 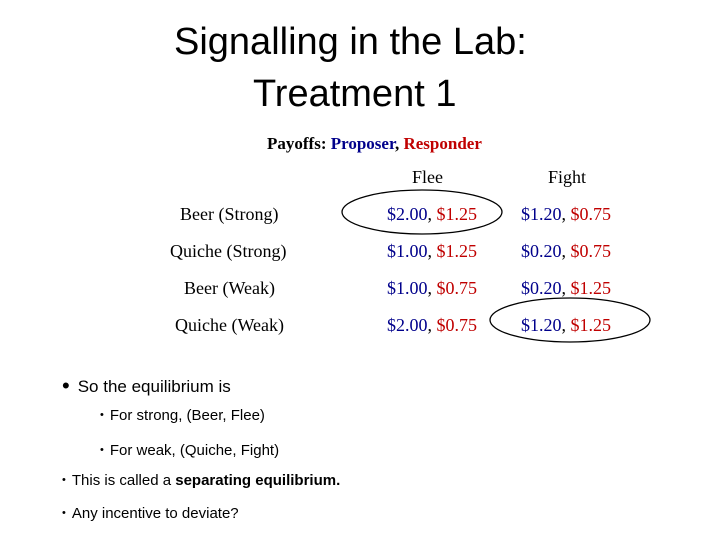 I want to click on bullet-text: For weak, (Quiche, Fight), so click(x=194, y=450).